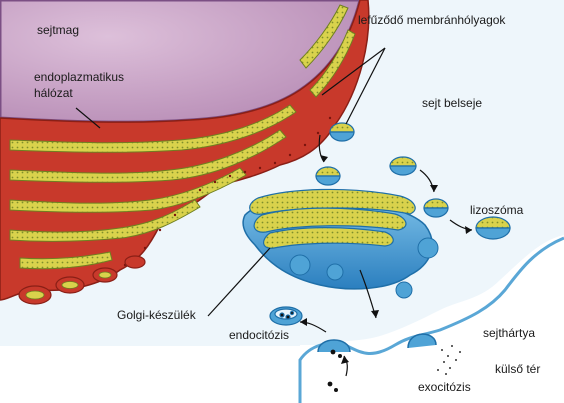 The width and height of the screenshot is (564, 403). What do you see at coordinates (518, 369) in the screenshot?
I see `label-exterior: külső tér` at bounding box center [518, 369].